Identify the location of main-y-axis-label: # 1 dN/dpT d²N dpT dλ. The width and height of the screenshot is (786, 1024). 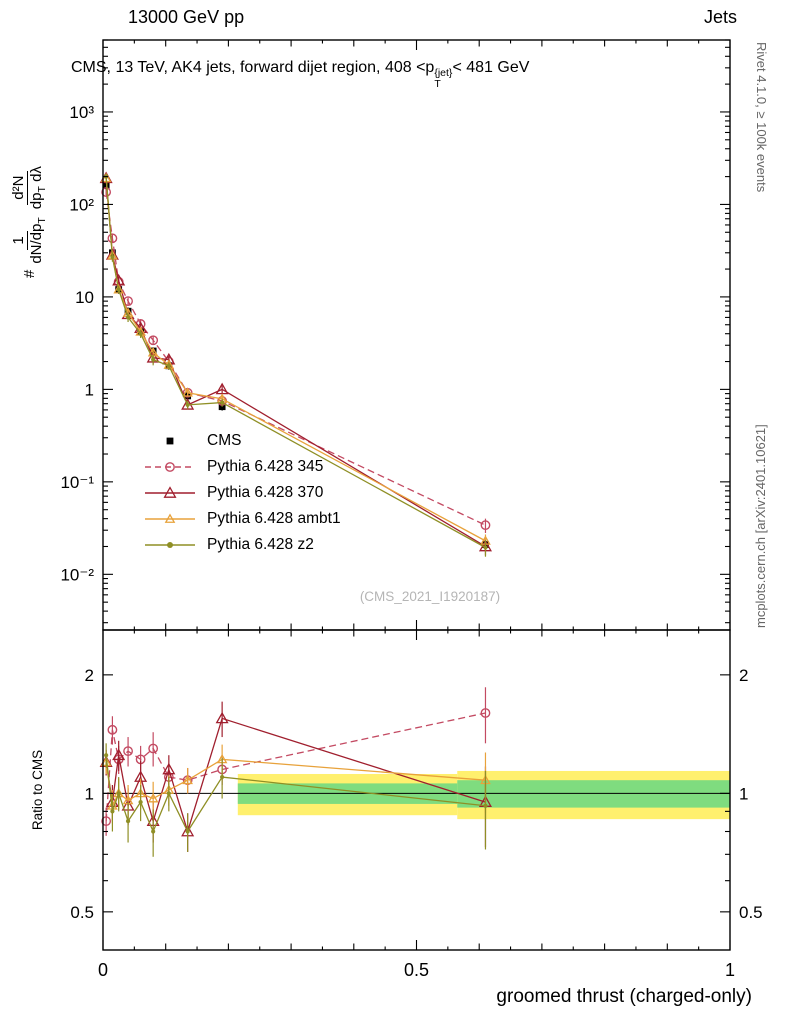
(29, 221).